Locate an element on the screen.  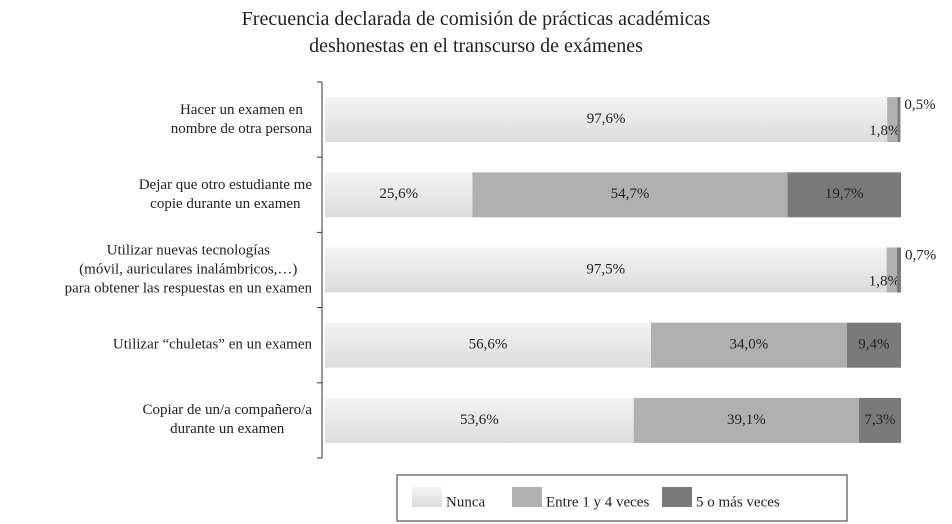
value-label: 34,0% is located at coordinates (749, 345).